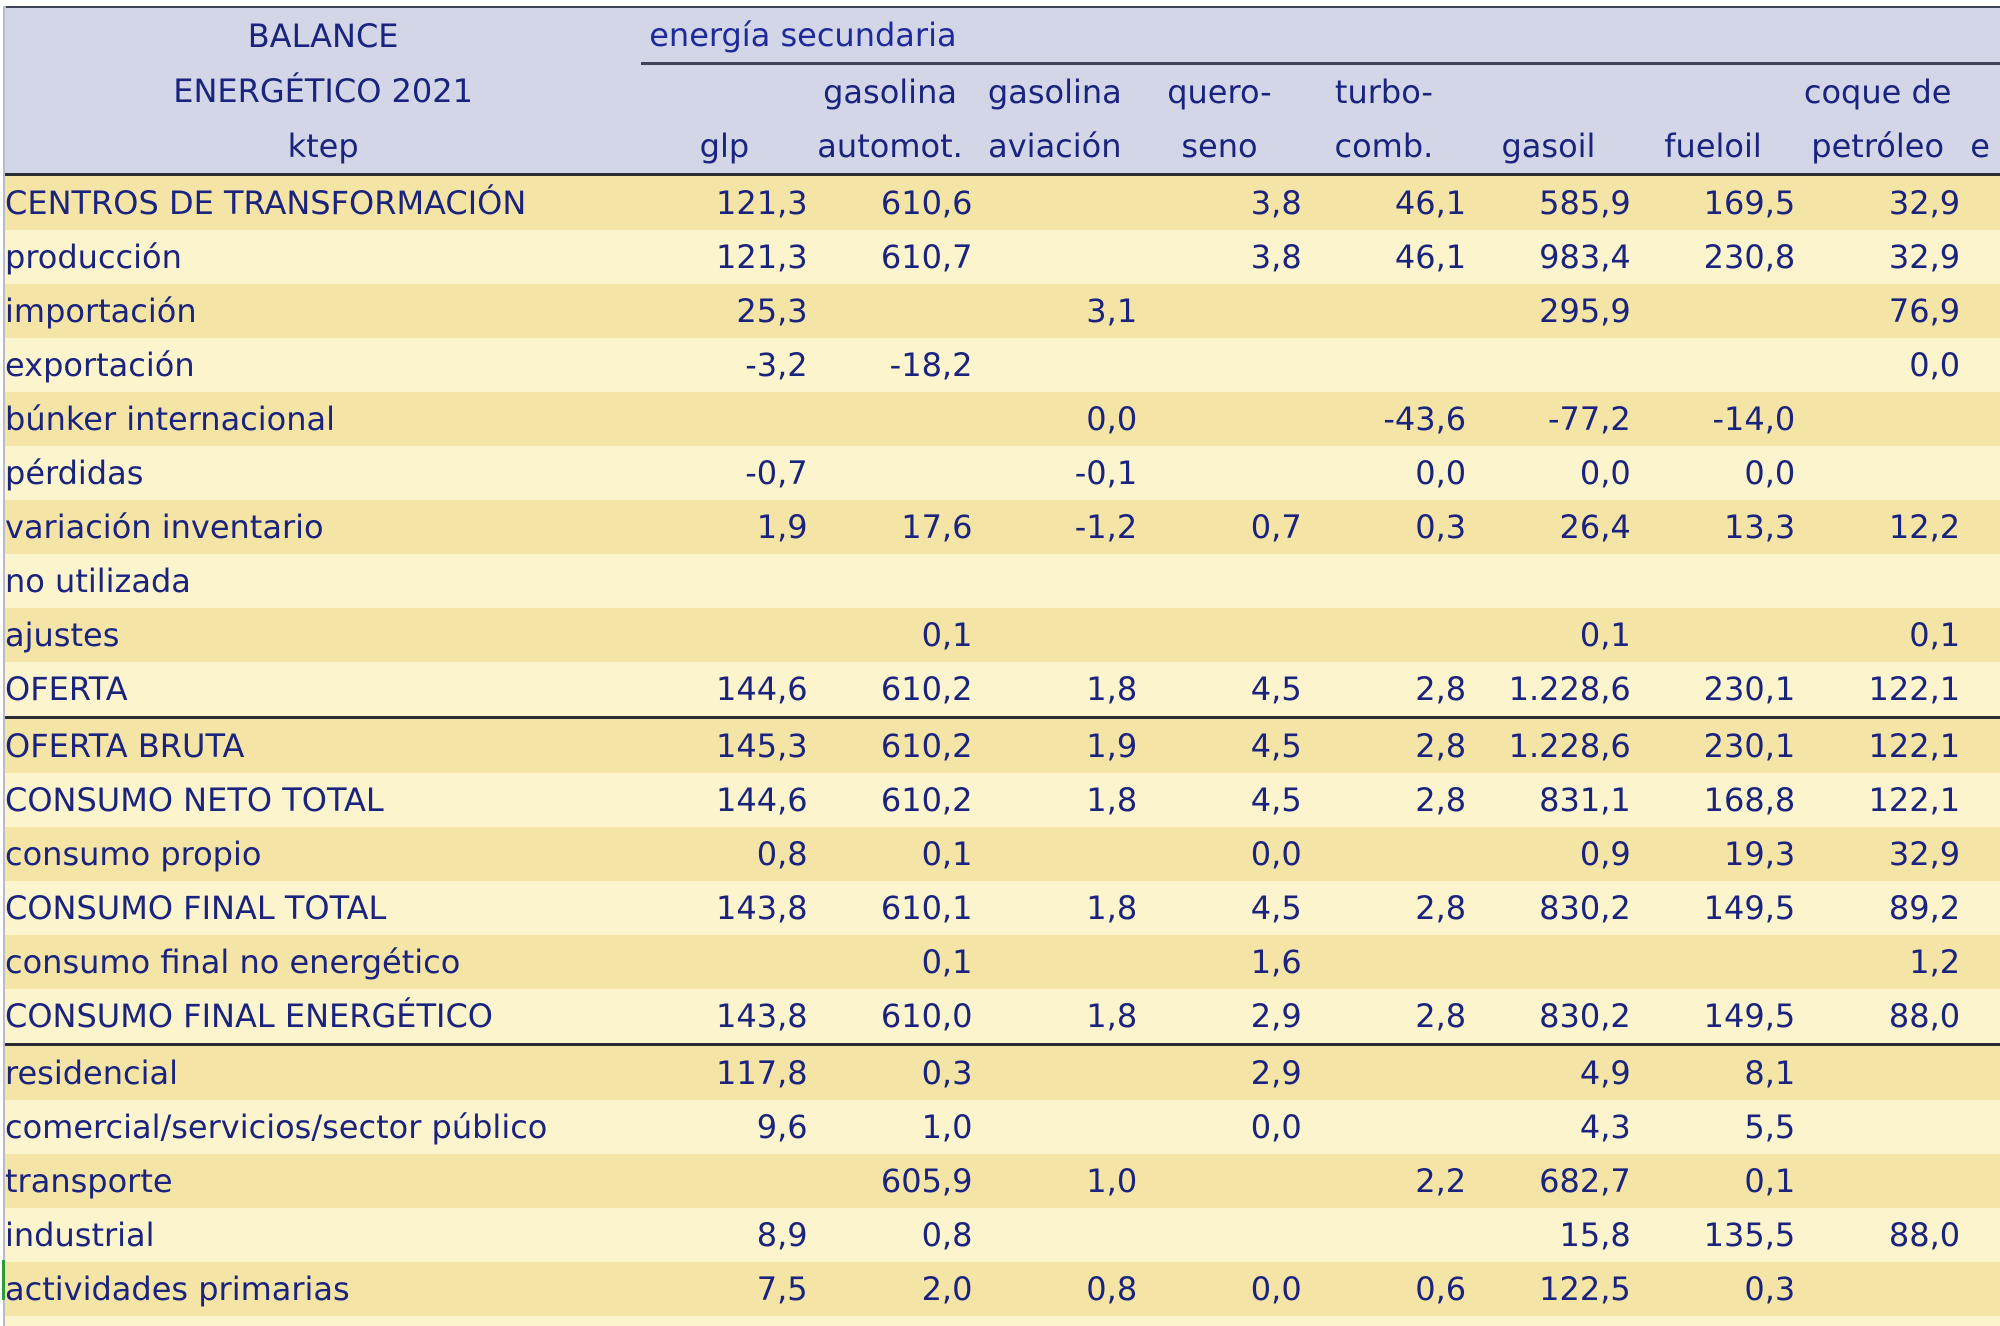 This screenshot has height=1326, width=2000. Describe the element at coordinates (1548, 527) in the screenshot. I see `value-cell: 26,4` at that location.